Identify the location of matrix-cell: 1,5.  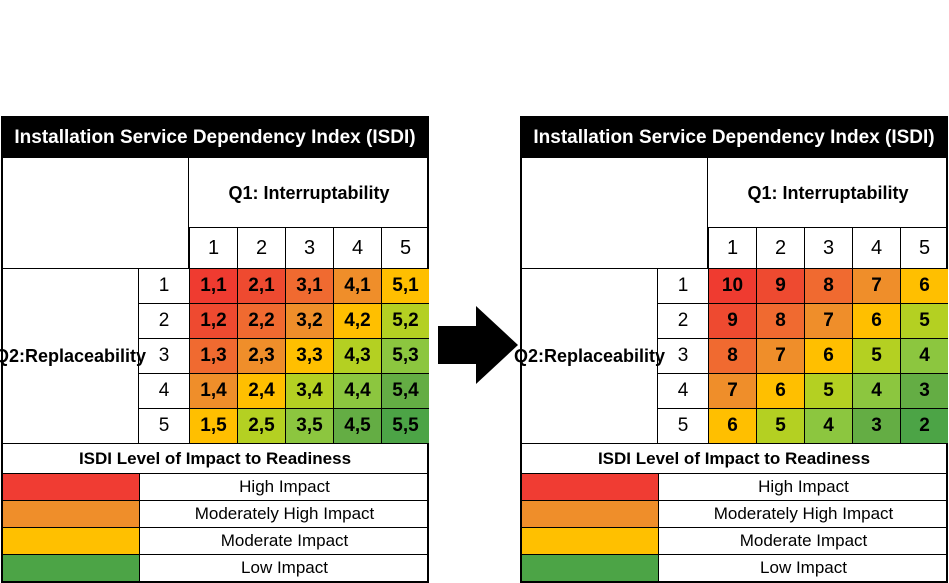
(213, 425).